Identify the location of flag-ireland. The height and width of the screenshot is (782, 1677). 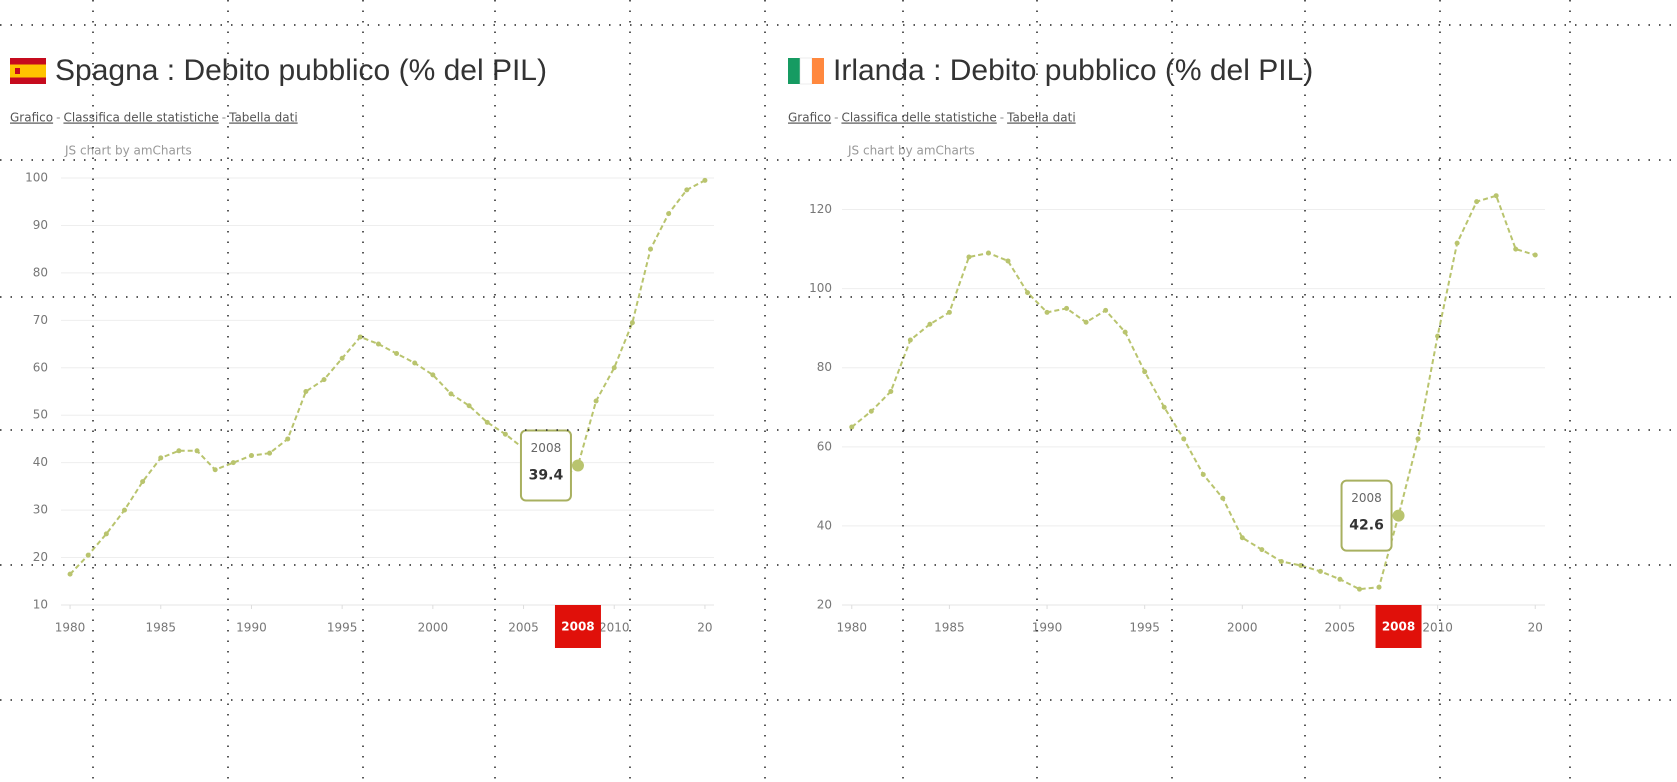
(806, 71).